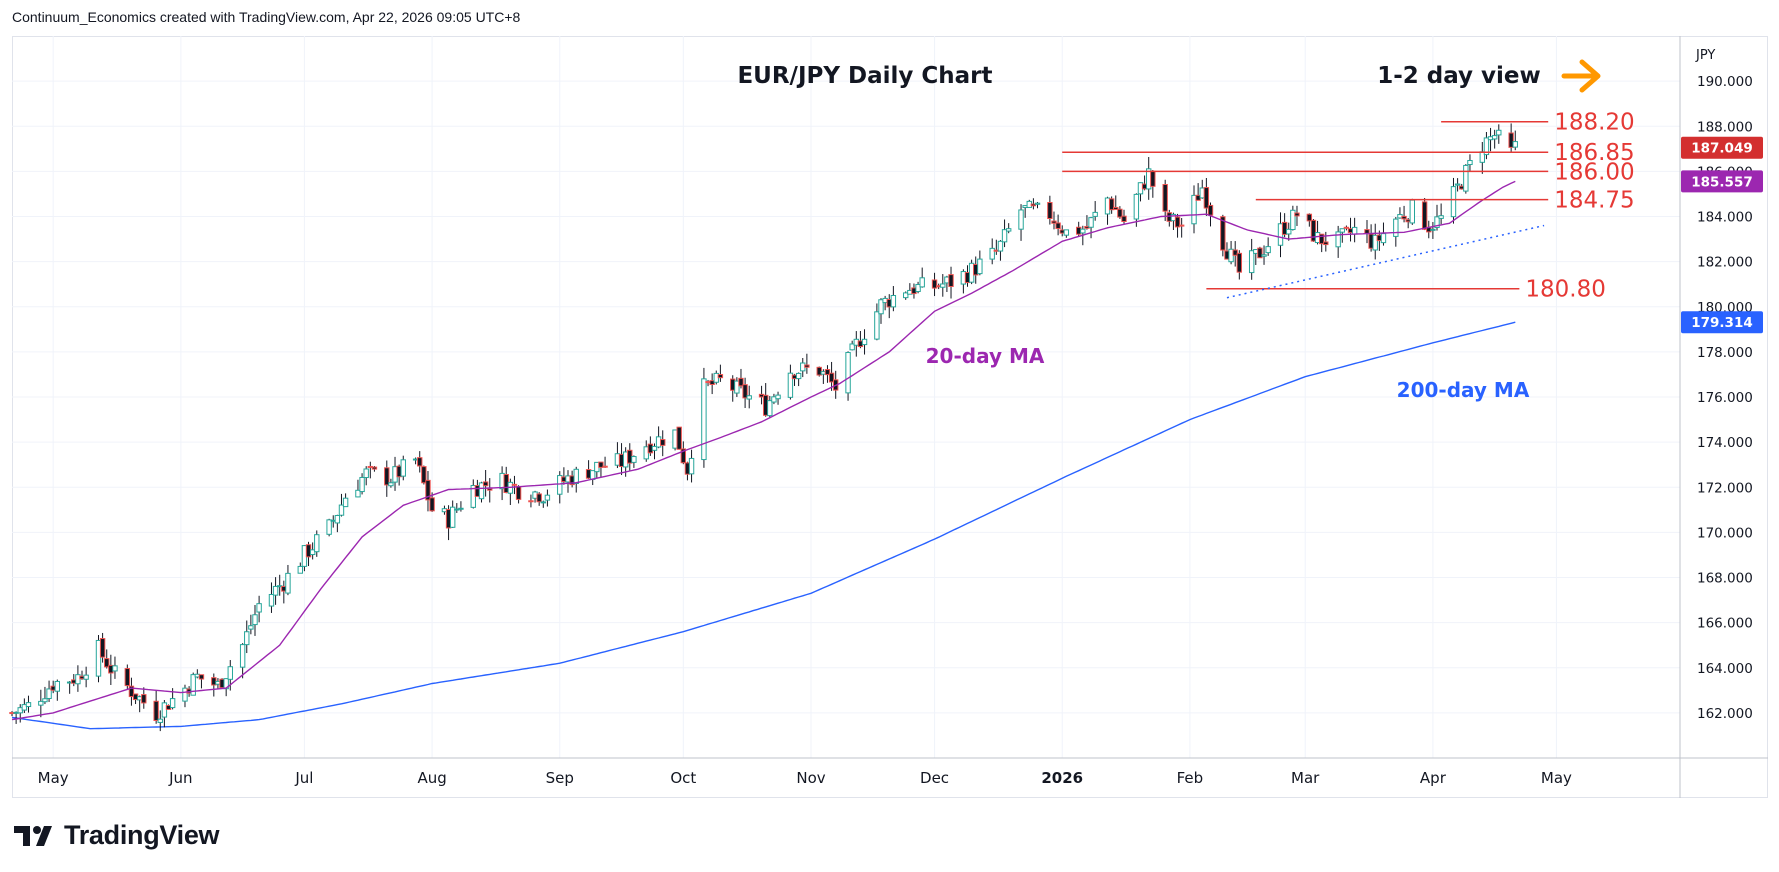  Describe the element at coordinates (1725, 669) in the screenshot. I see `y-tick-label: 164.000` at that location.